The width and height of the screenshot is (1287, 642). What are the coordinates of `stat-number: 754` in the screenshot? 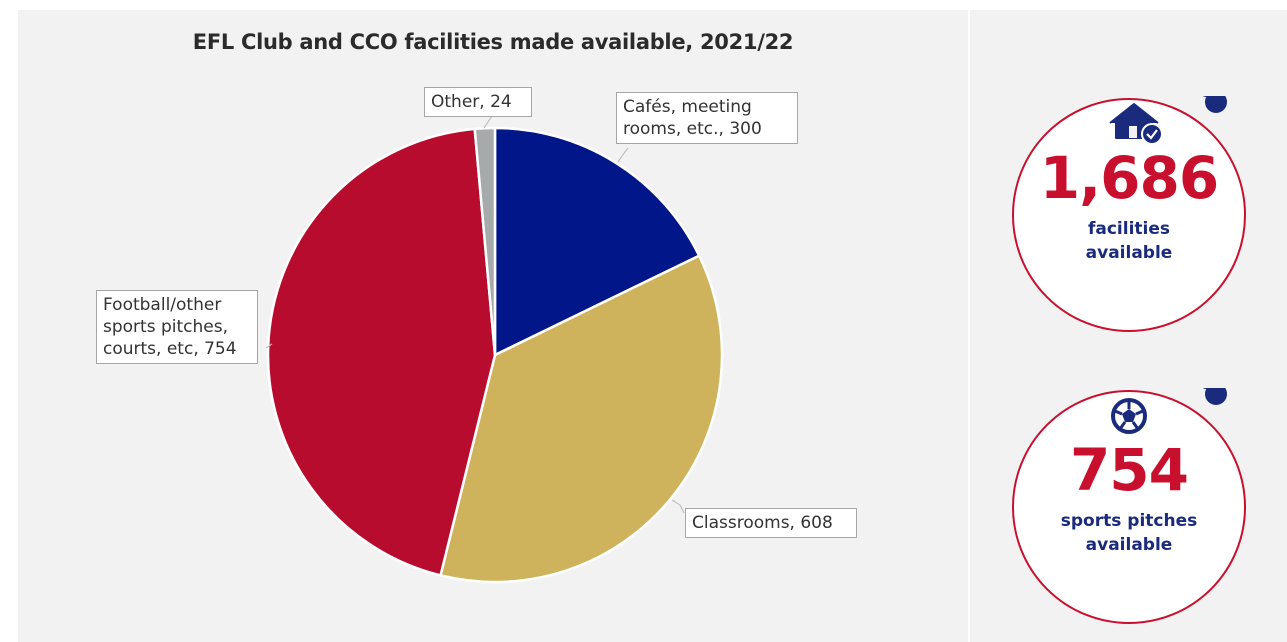 It's located at (1129, 470).